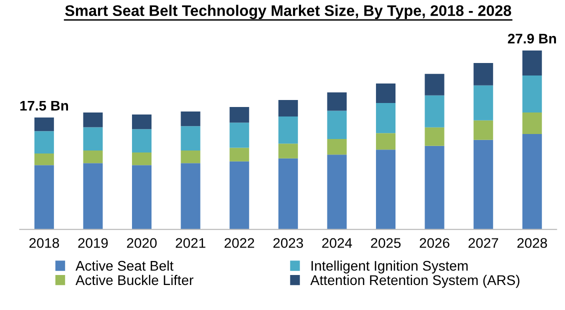  I want to click on x-tick-label: 2022, so click(239, 243).